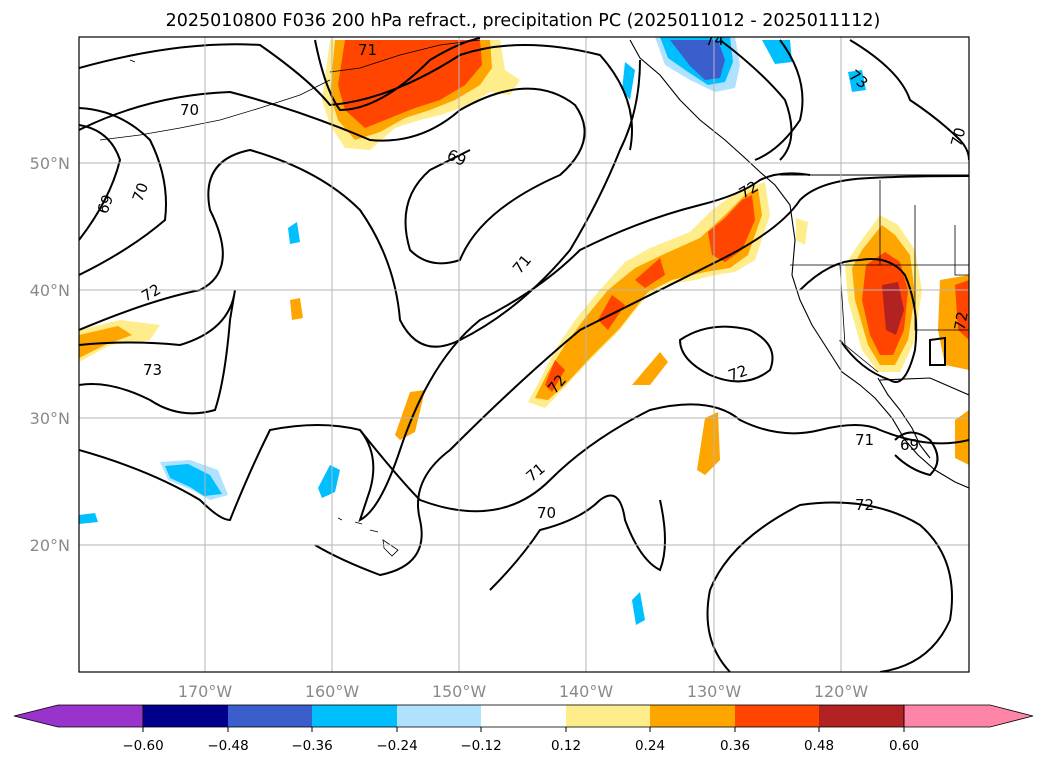 The image size is (1047, 765). I want to click on colorbar-tick, so click(523, 729).